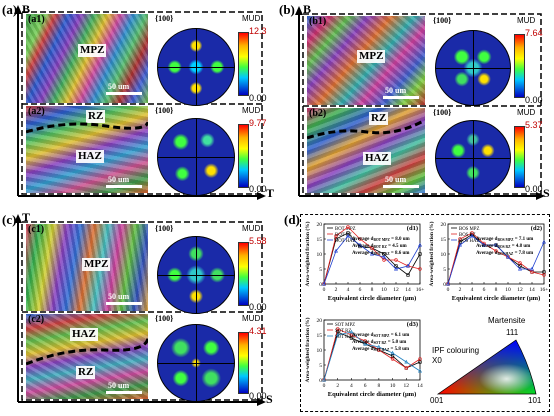  Describe the element at coordinates (164, 18) in the screenshot. I see `pf-label-a1: {100}` at that location.